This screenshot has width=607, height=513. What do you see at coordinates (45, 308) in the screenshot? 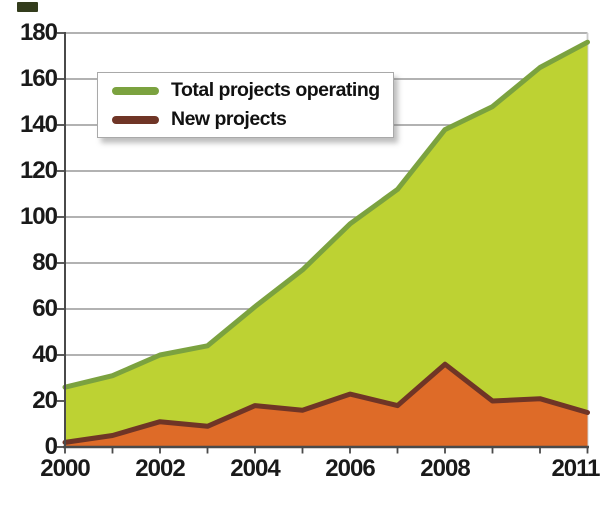
I see `y-tick-label-60: 60` at bounding box center [45, 308].